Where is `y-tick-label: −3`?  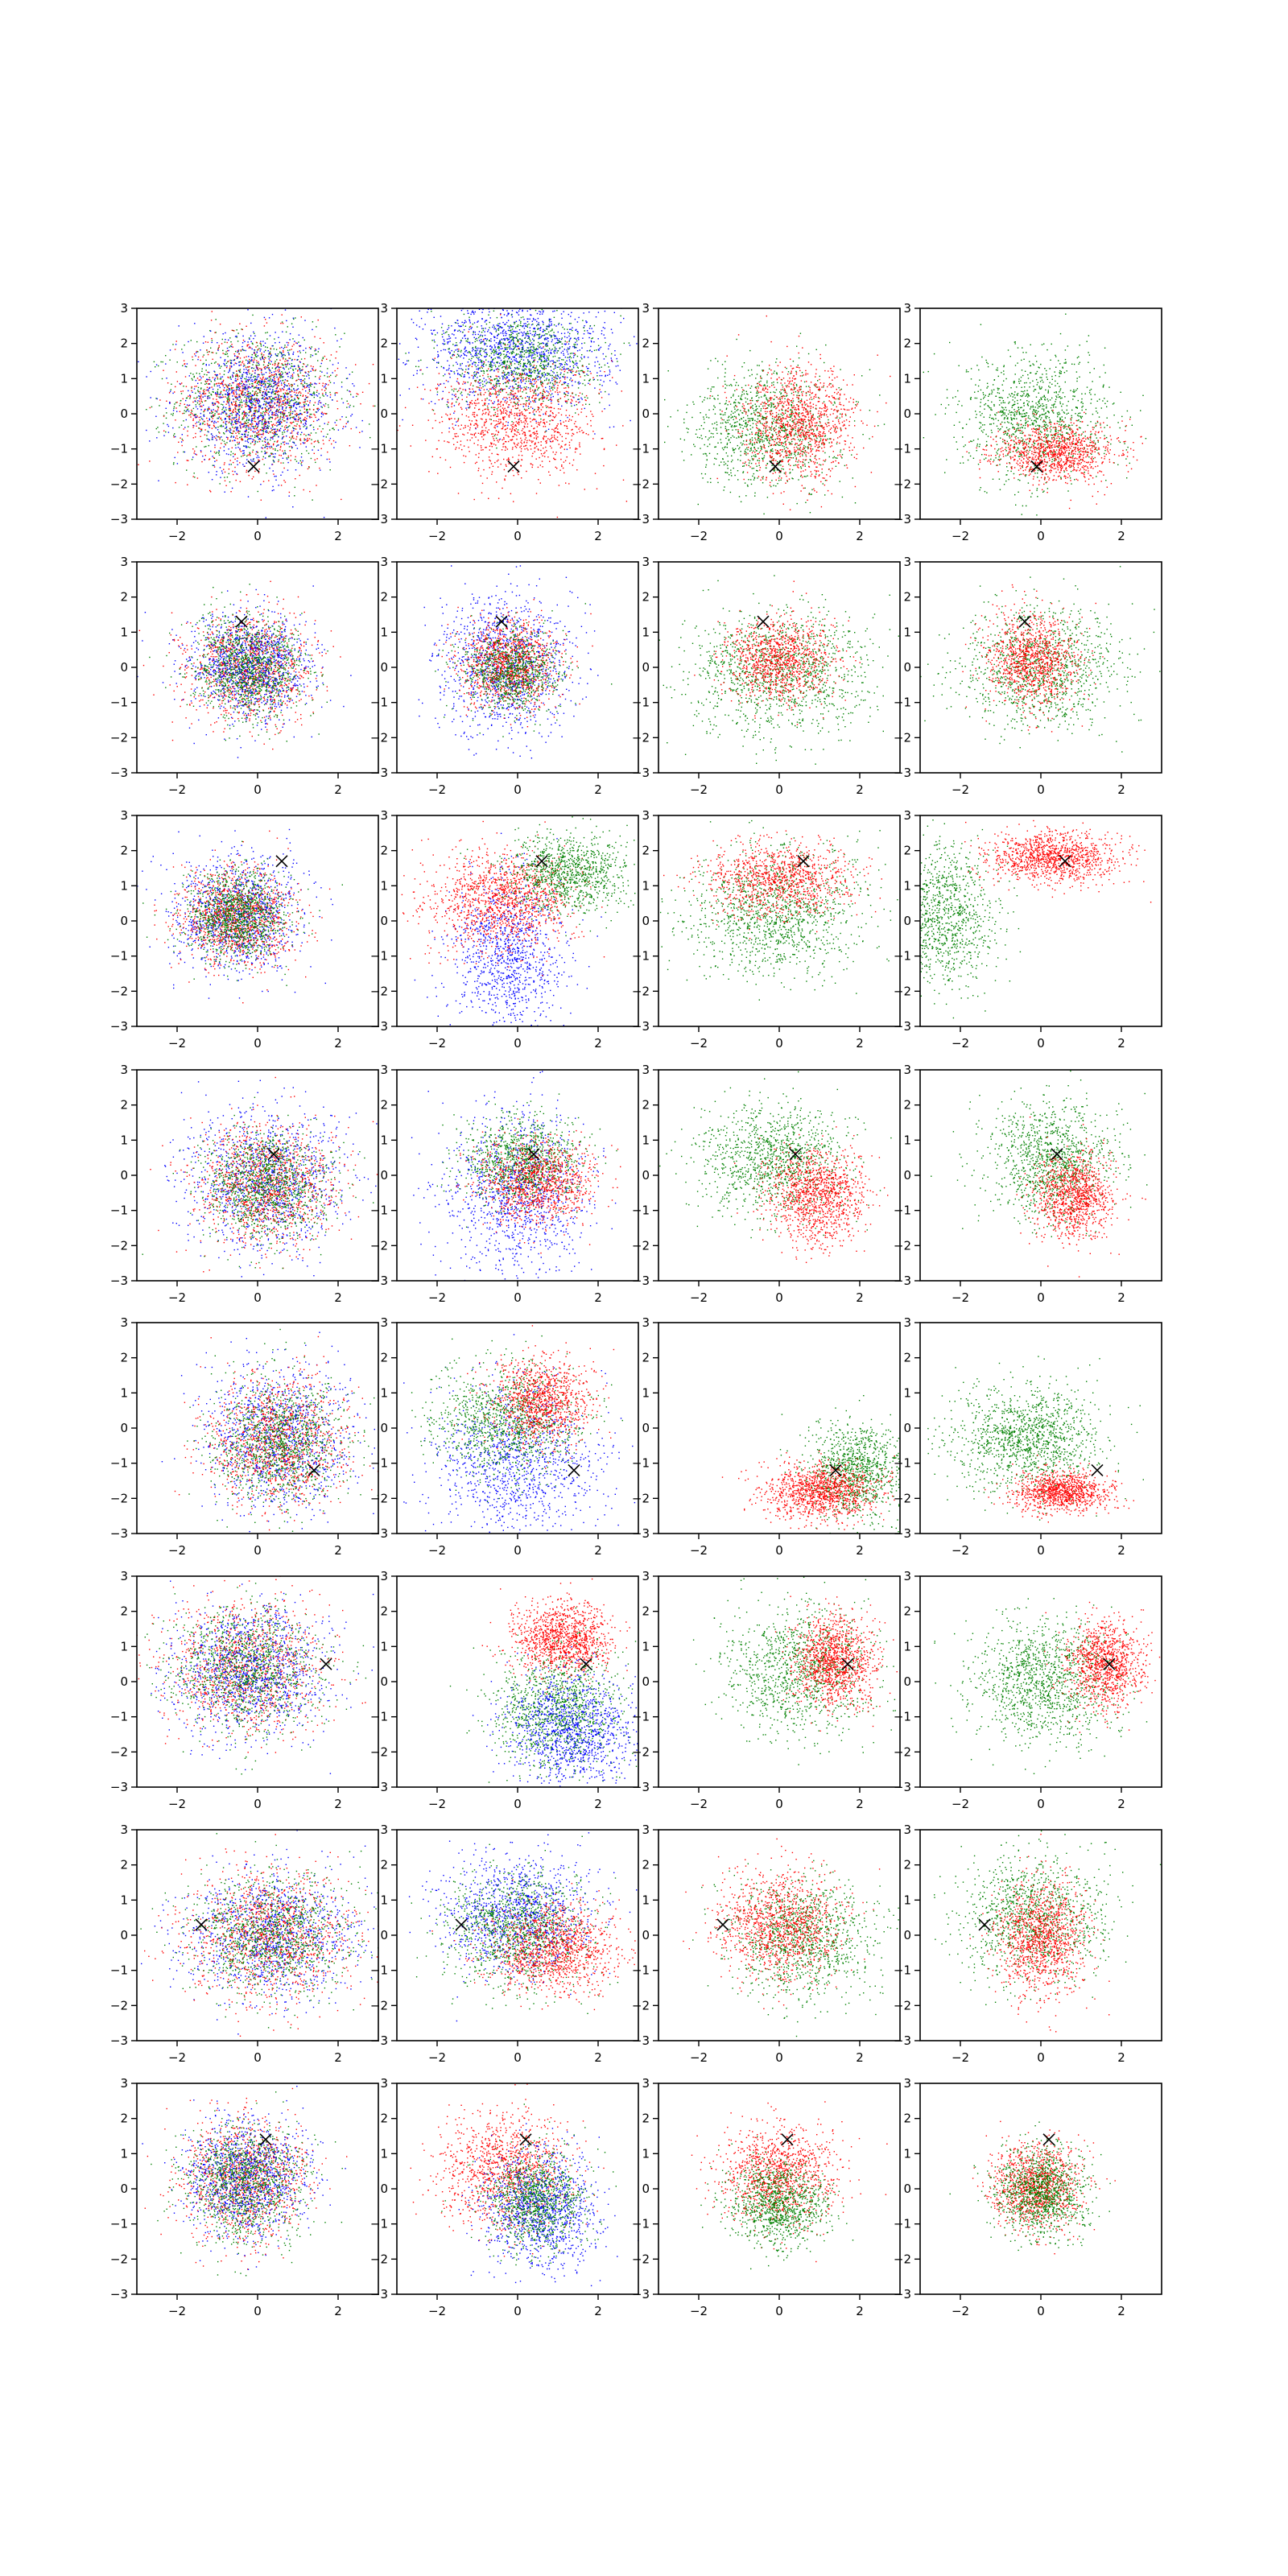
y-tick-label: −3 is located at coordinates (119, 519).